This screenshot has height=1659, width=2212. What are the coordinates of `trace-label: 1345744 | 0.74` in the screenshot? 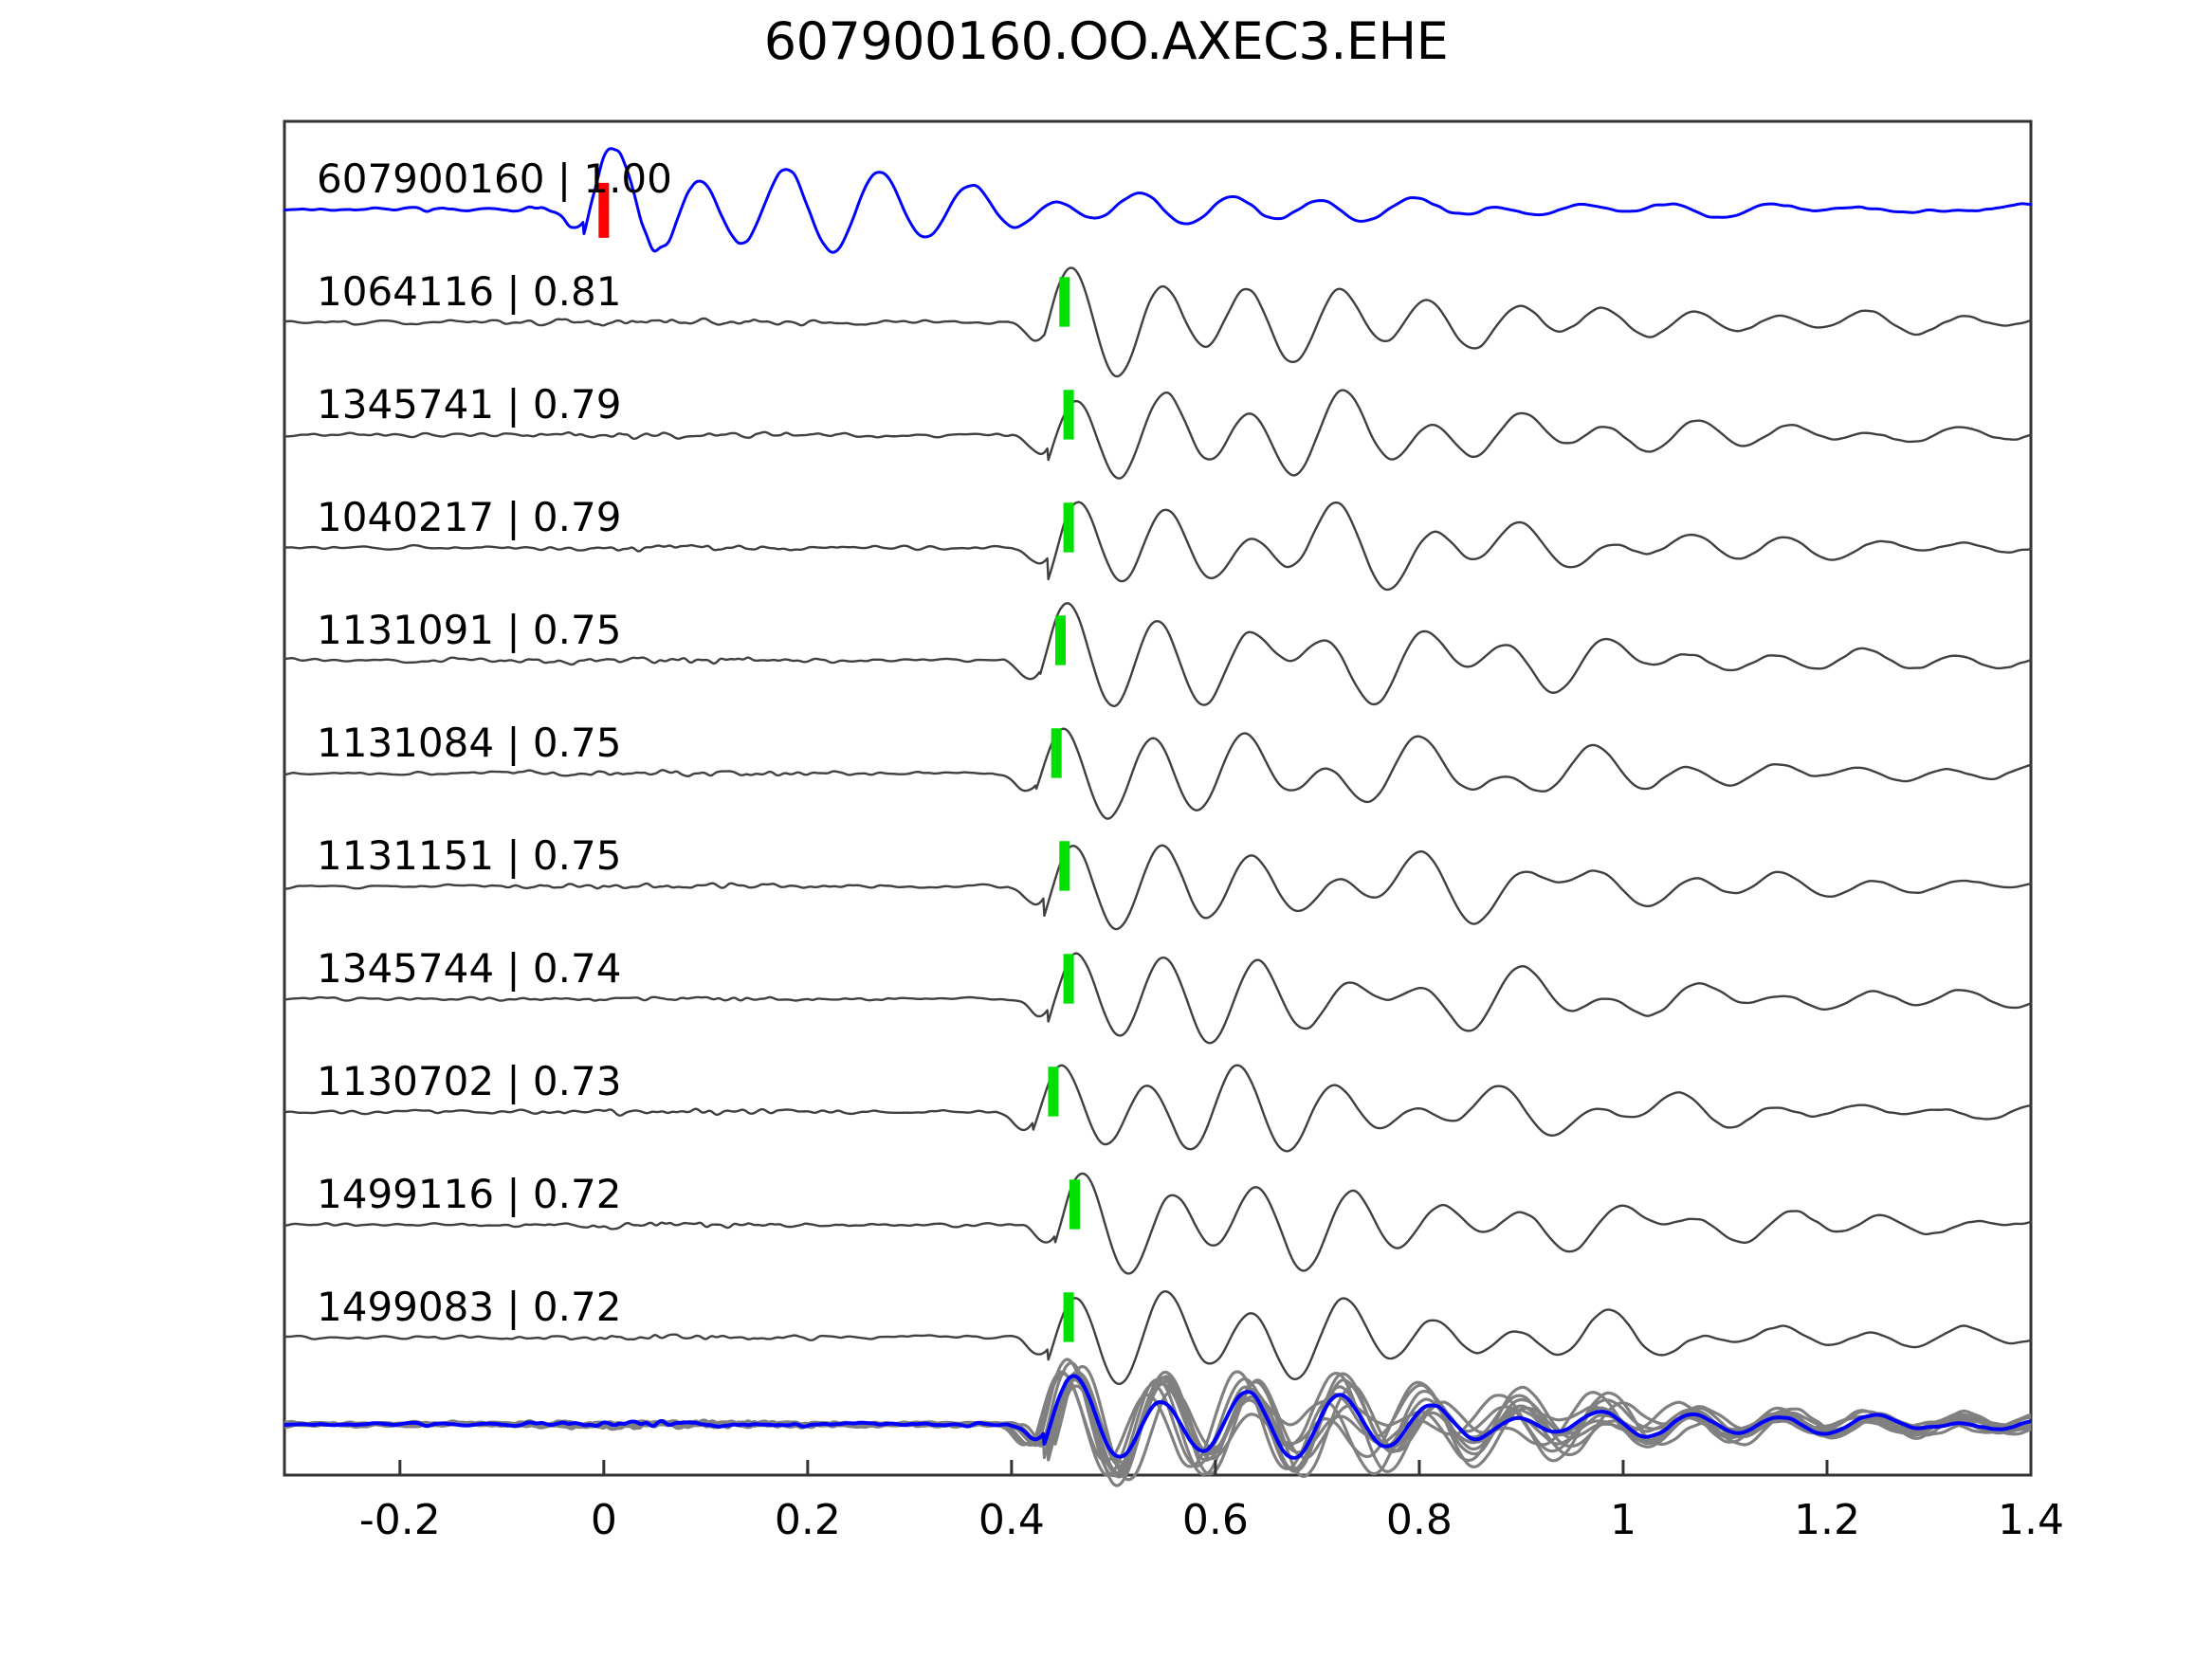 It's located at (469, 968).